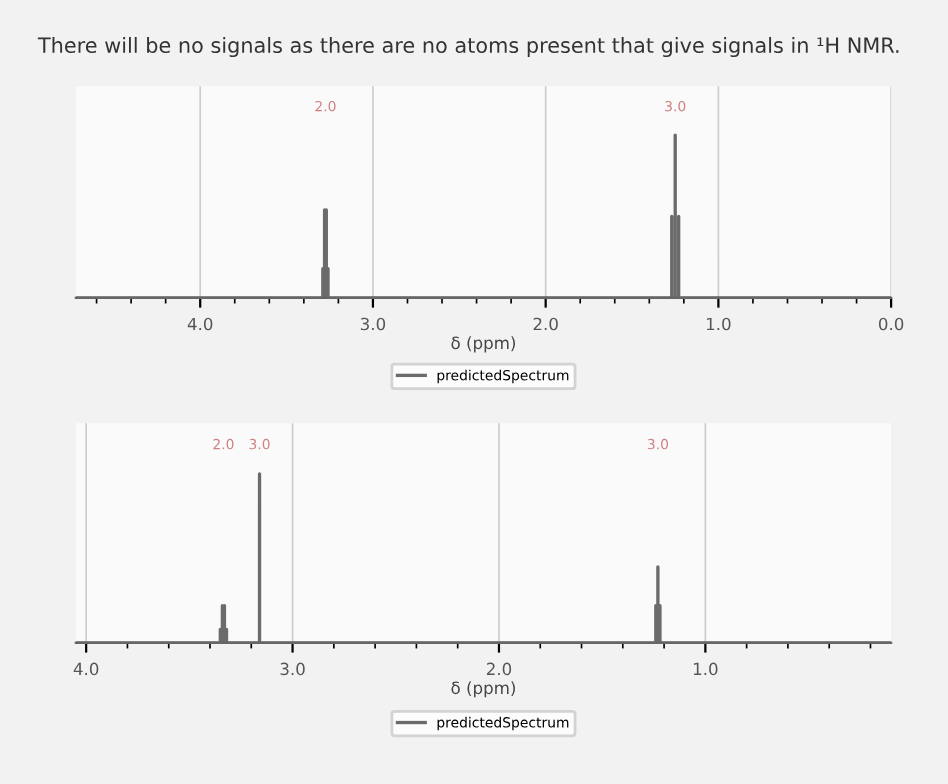  I want to click on x-tick-label: 0.0, so click(891, 324).